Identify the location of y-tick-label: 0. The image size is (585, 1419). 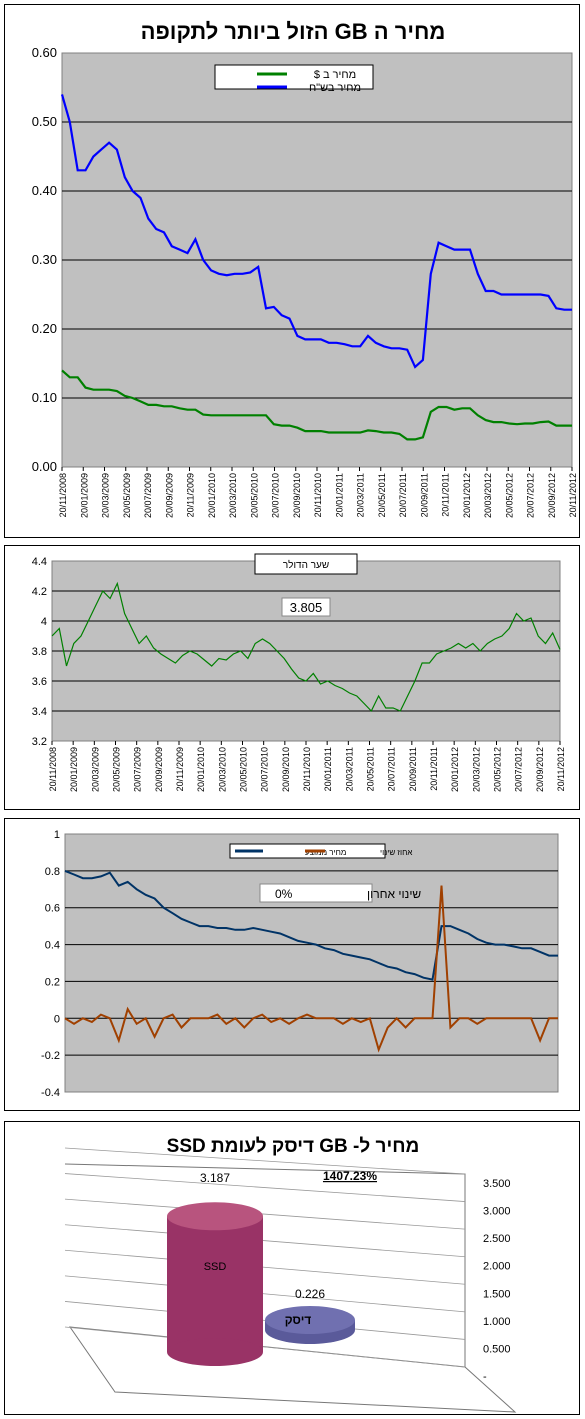
(57, 1019).